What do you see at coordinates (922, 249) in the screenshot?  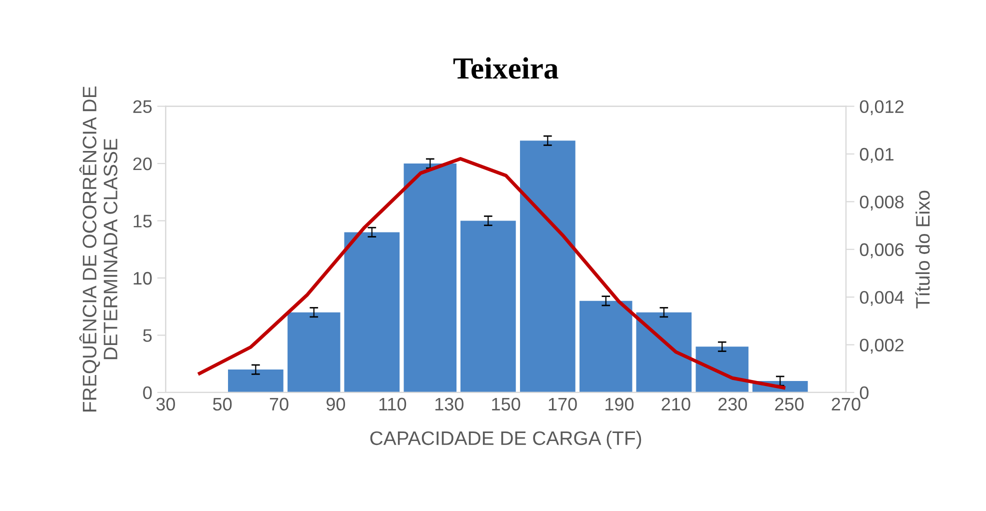 I see `y2-axis-title: Título do Eixo` at bounding box center [922, 249].